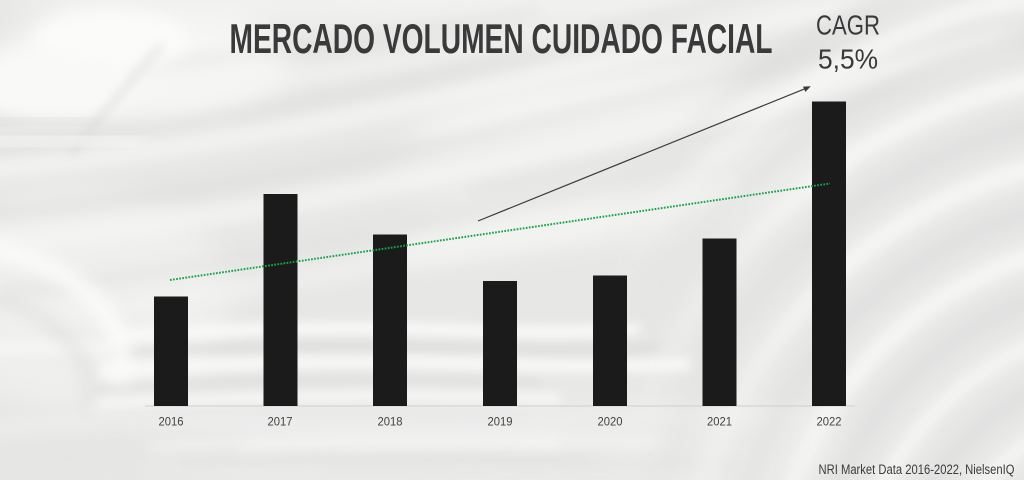 Image resolution: width=1024 pixels, height=480 pixels. Describe the element at coordinates (500, 422) in the screenshot. I see `svg-text: 2019` at that location.